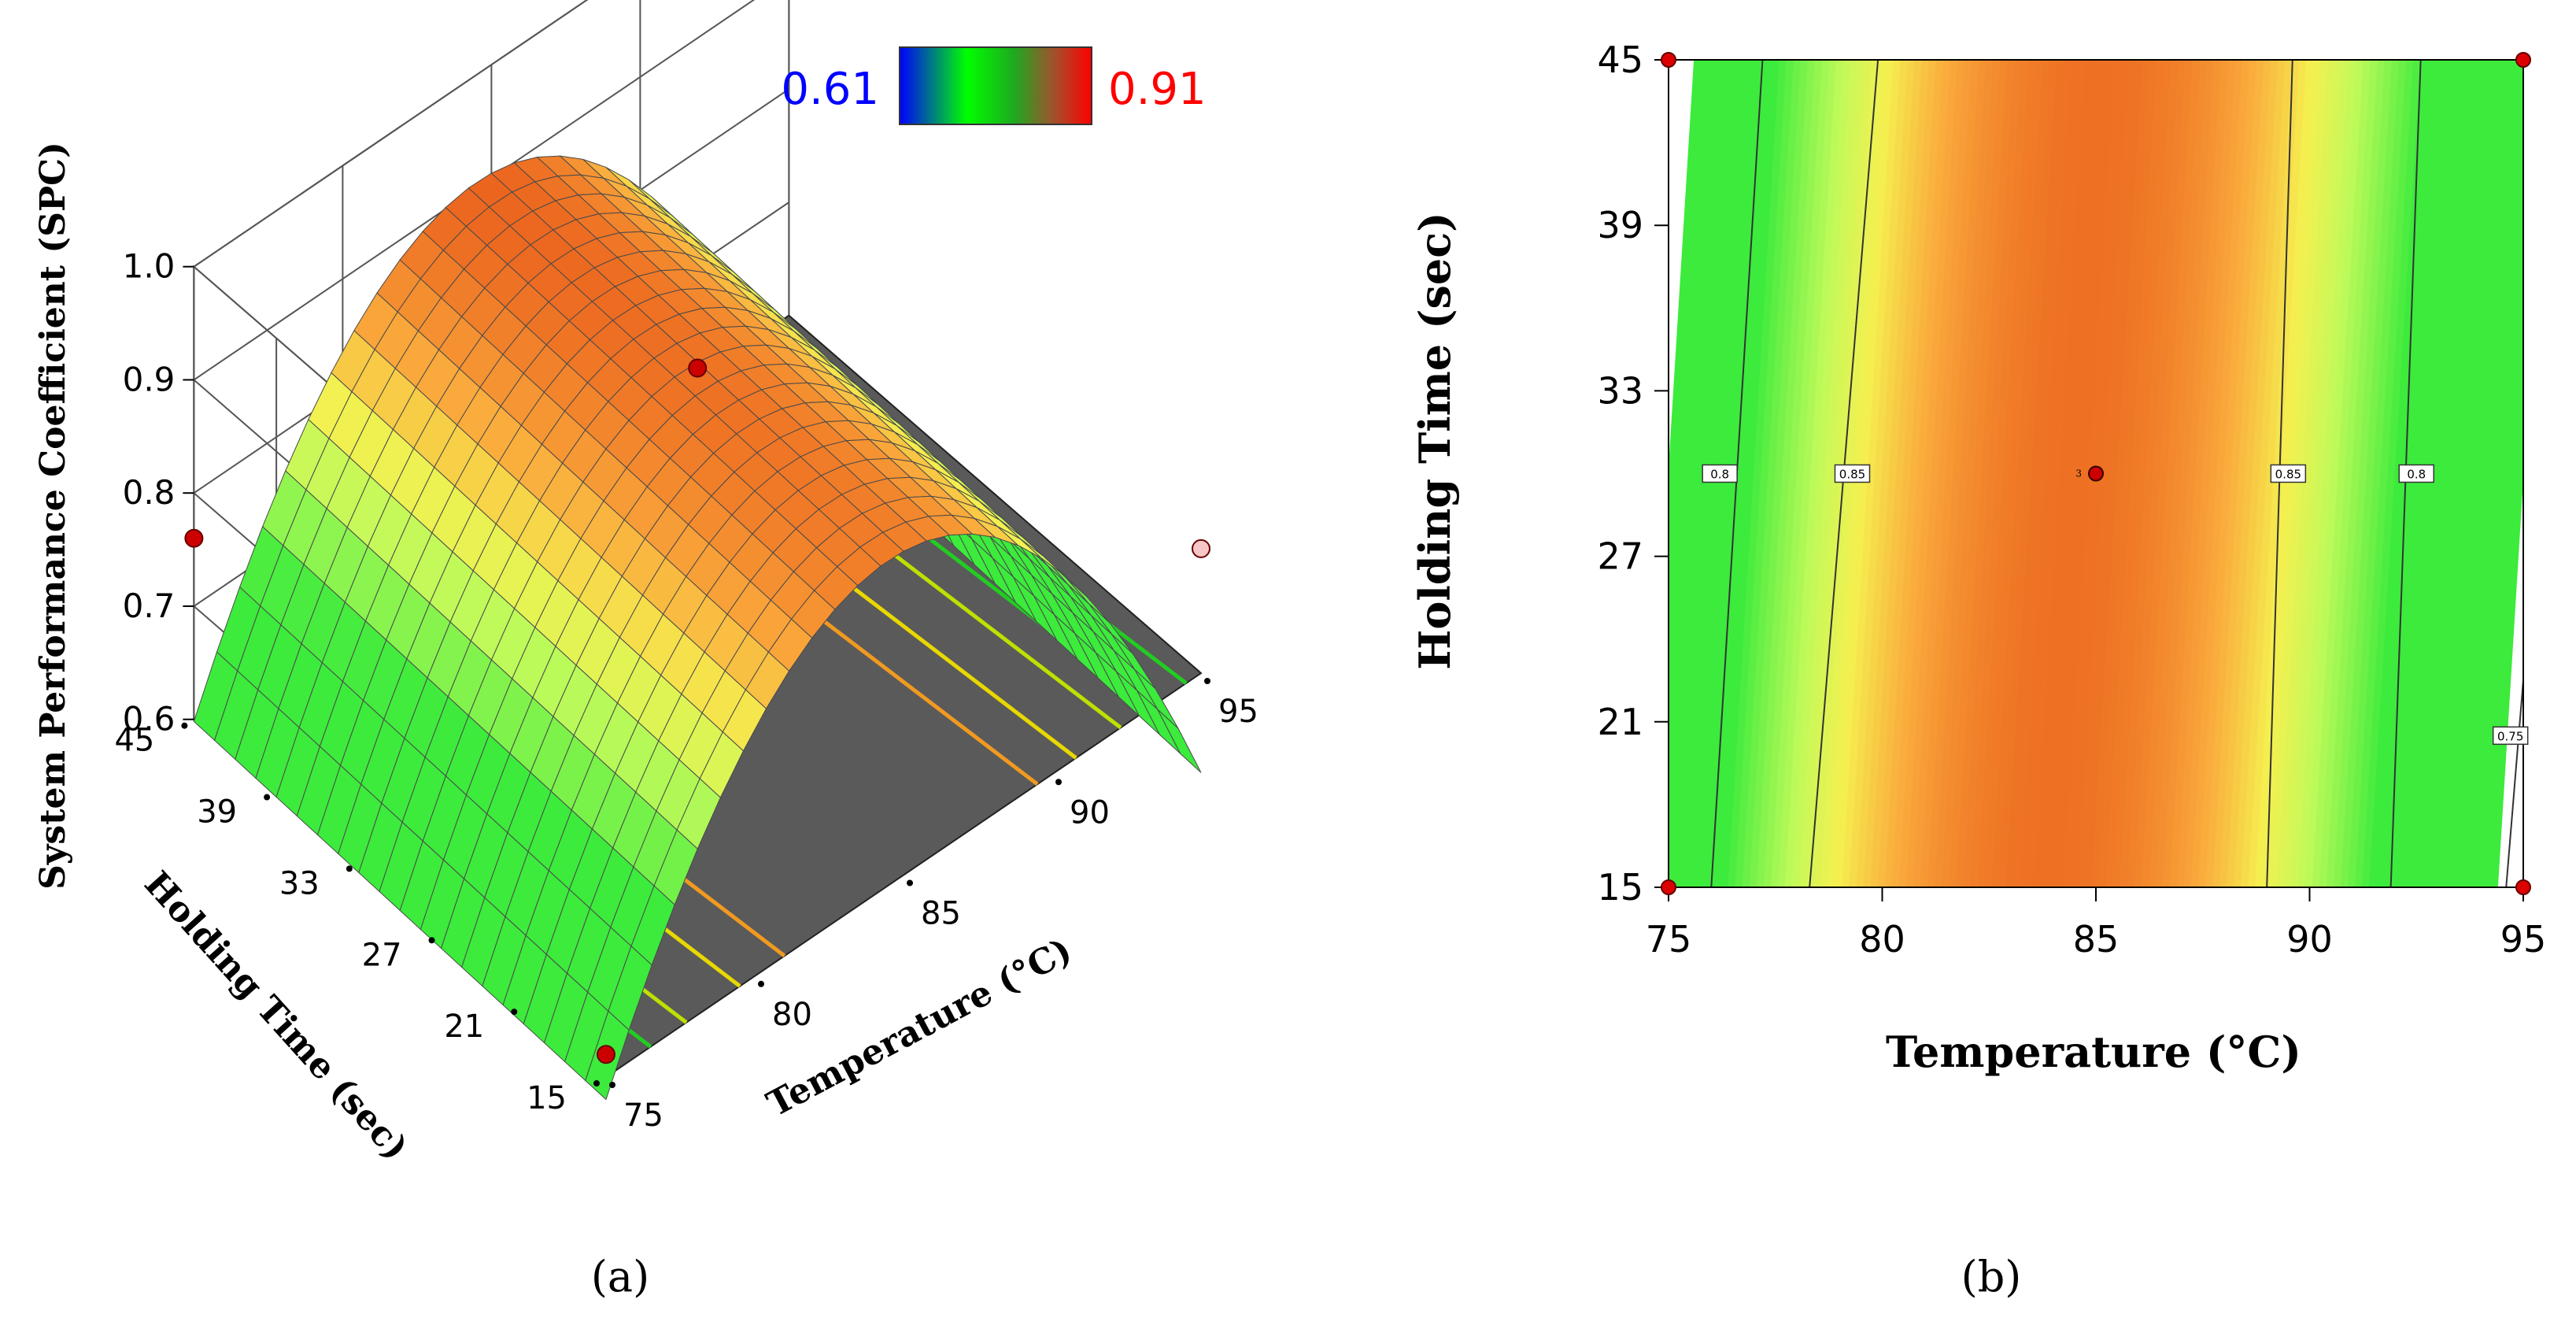  What do you see at coordinates (382, 955) in the screenshot?
I see `time-tick-label: 27` at bounding box center [382, 955].